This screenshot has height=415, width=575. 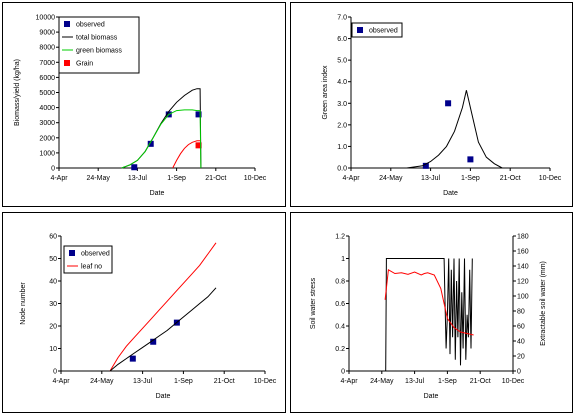 What do you see at coordinates (91, 267) in the screenshot?
I see `legend-label: leaf no` at bounding box center [91, 267].